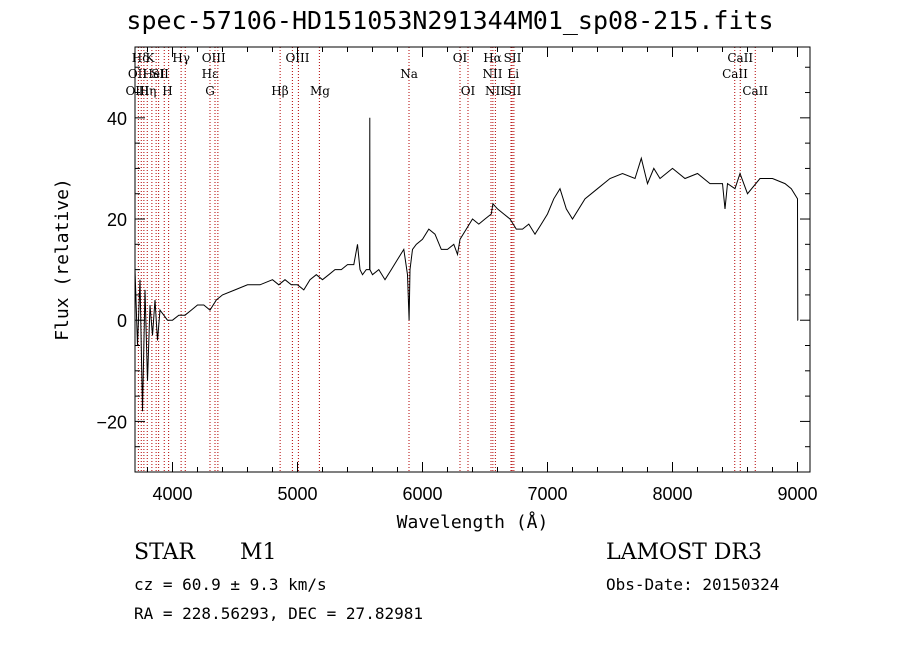 This screenshot has width=900, height=649. Describe the element at coordinates (210, 74) in the screenshot. I see `line-label: Hε` at that location.